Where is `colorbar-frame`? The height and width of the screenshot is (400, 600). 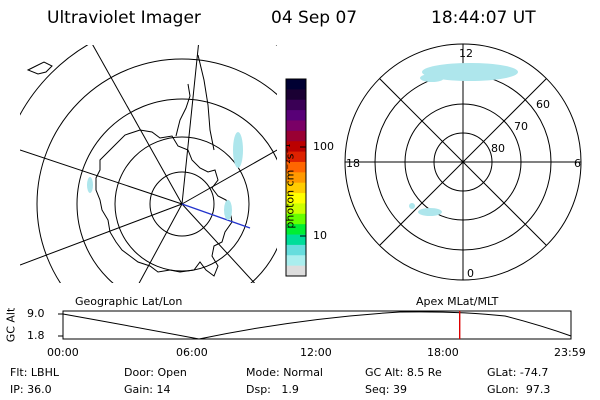 colorbar-frame is located at coordinates (296, 177).